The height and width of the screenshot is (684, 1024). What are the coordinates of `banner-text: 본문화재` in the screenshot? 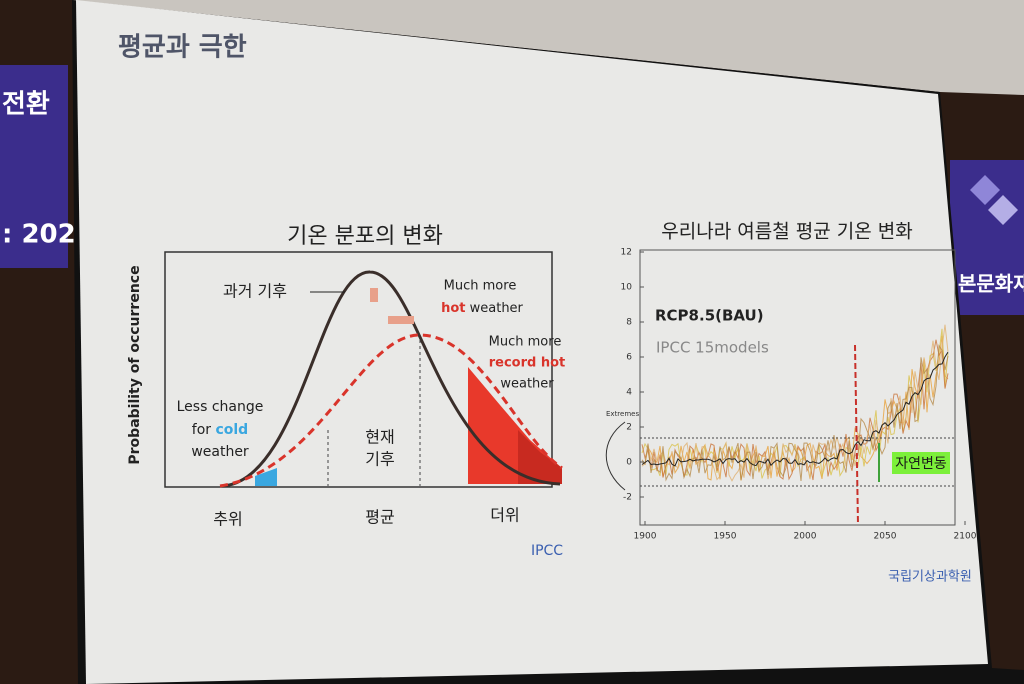 It's located at (991, 284).